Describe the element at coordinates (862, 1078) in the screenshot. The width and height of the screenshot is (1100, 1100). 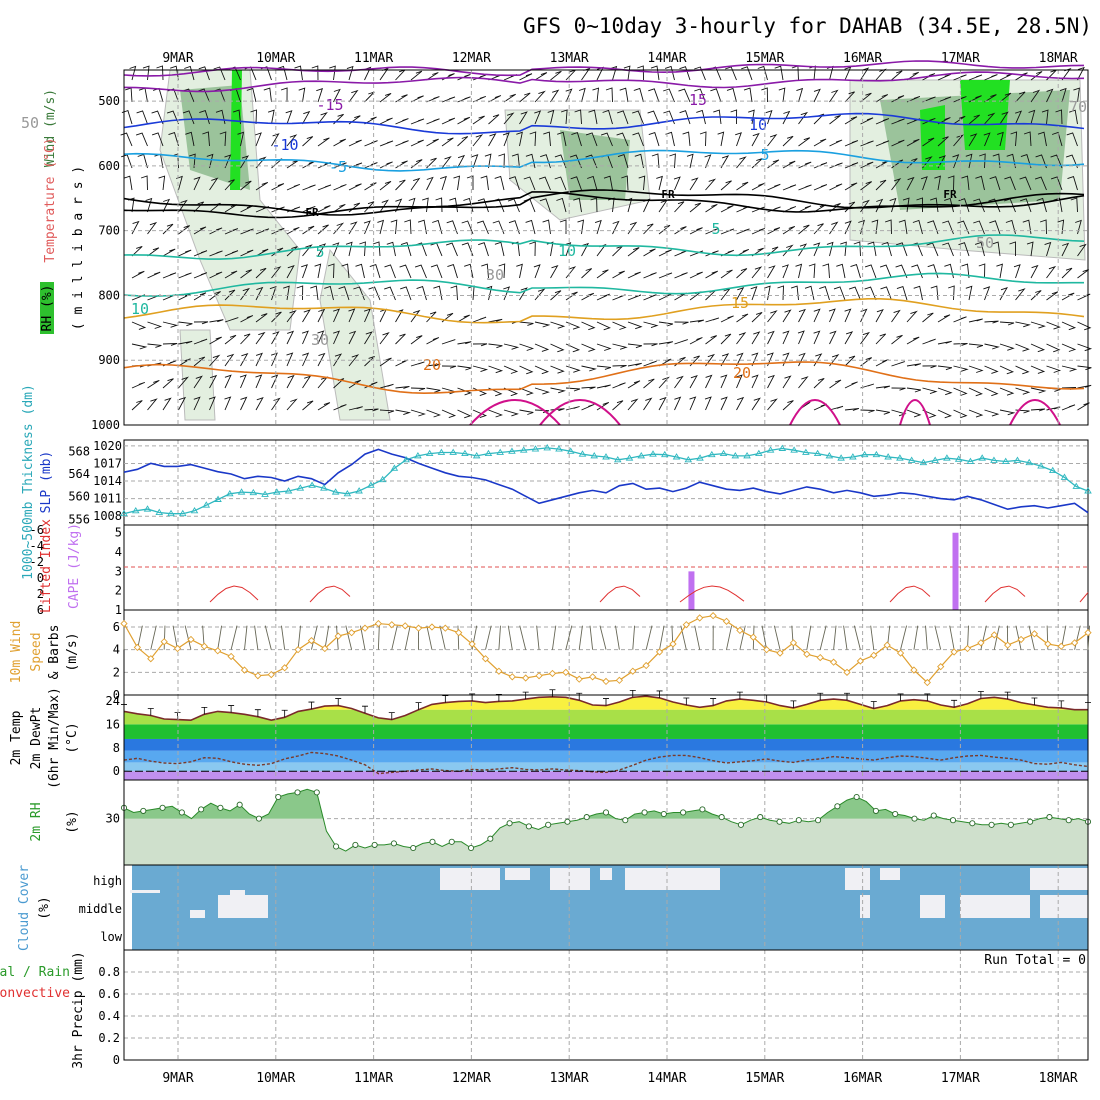
I see `date-label: 16MAR` at that location.